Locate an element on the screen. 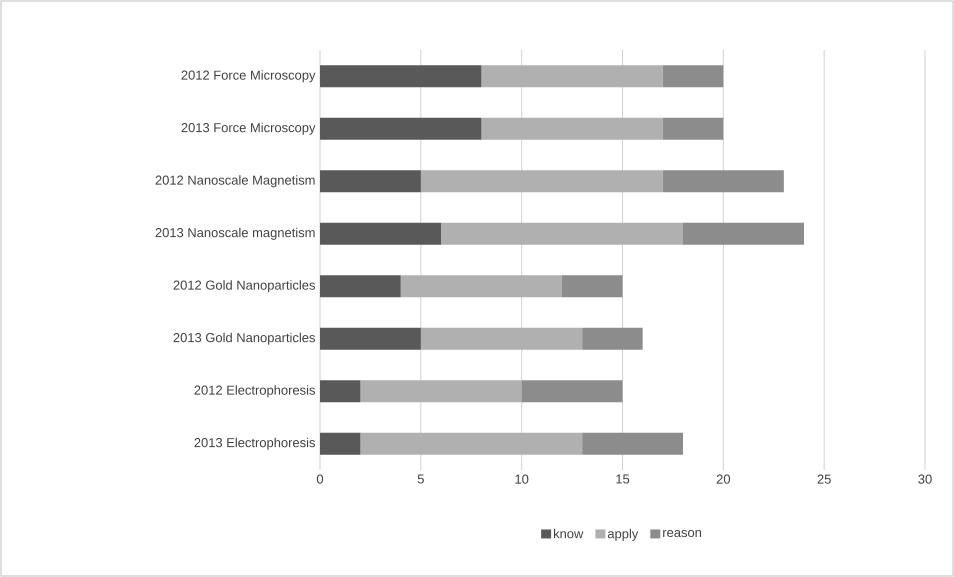  y-tick-label: 2012 Force Microscopy is located at coordinates (249, 76).